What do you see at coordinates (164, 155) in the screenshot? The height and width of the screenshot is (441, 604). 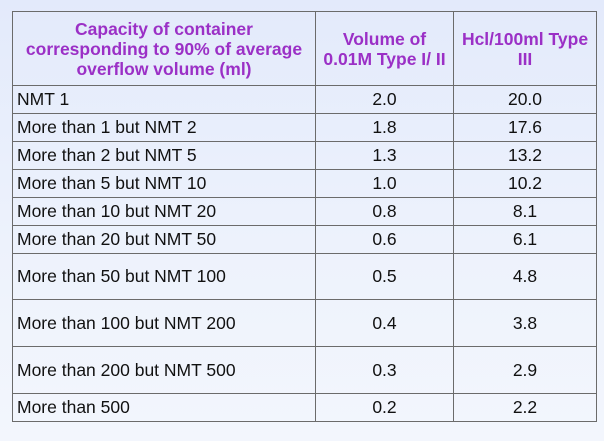 I see `capacity-cell: More than 2 but NMT 5` at bounding box center [164, 155].